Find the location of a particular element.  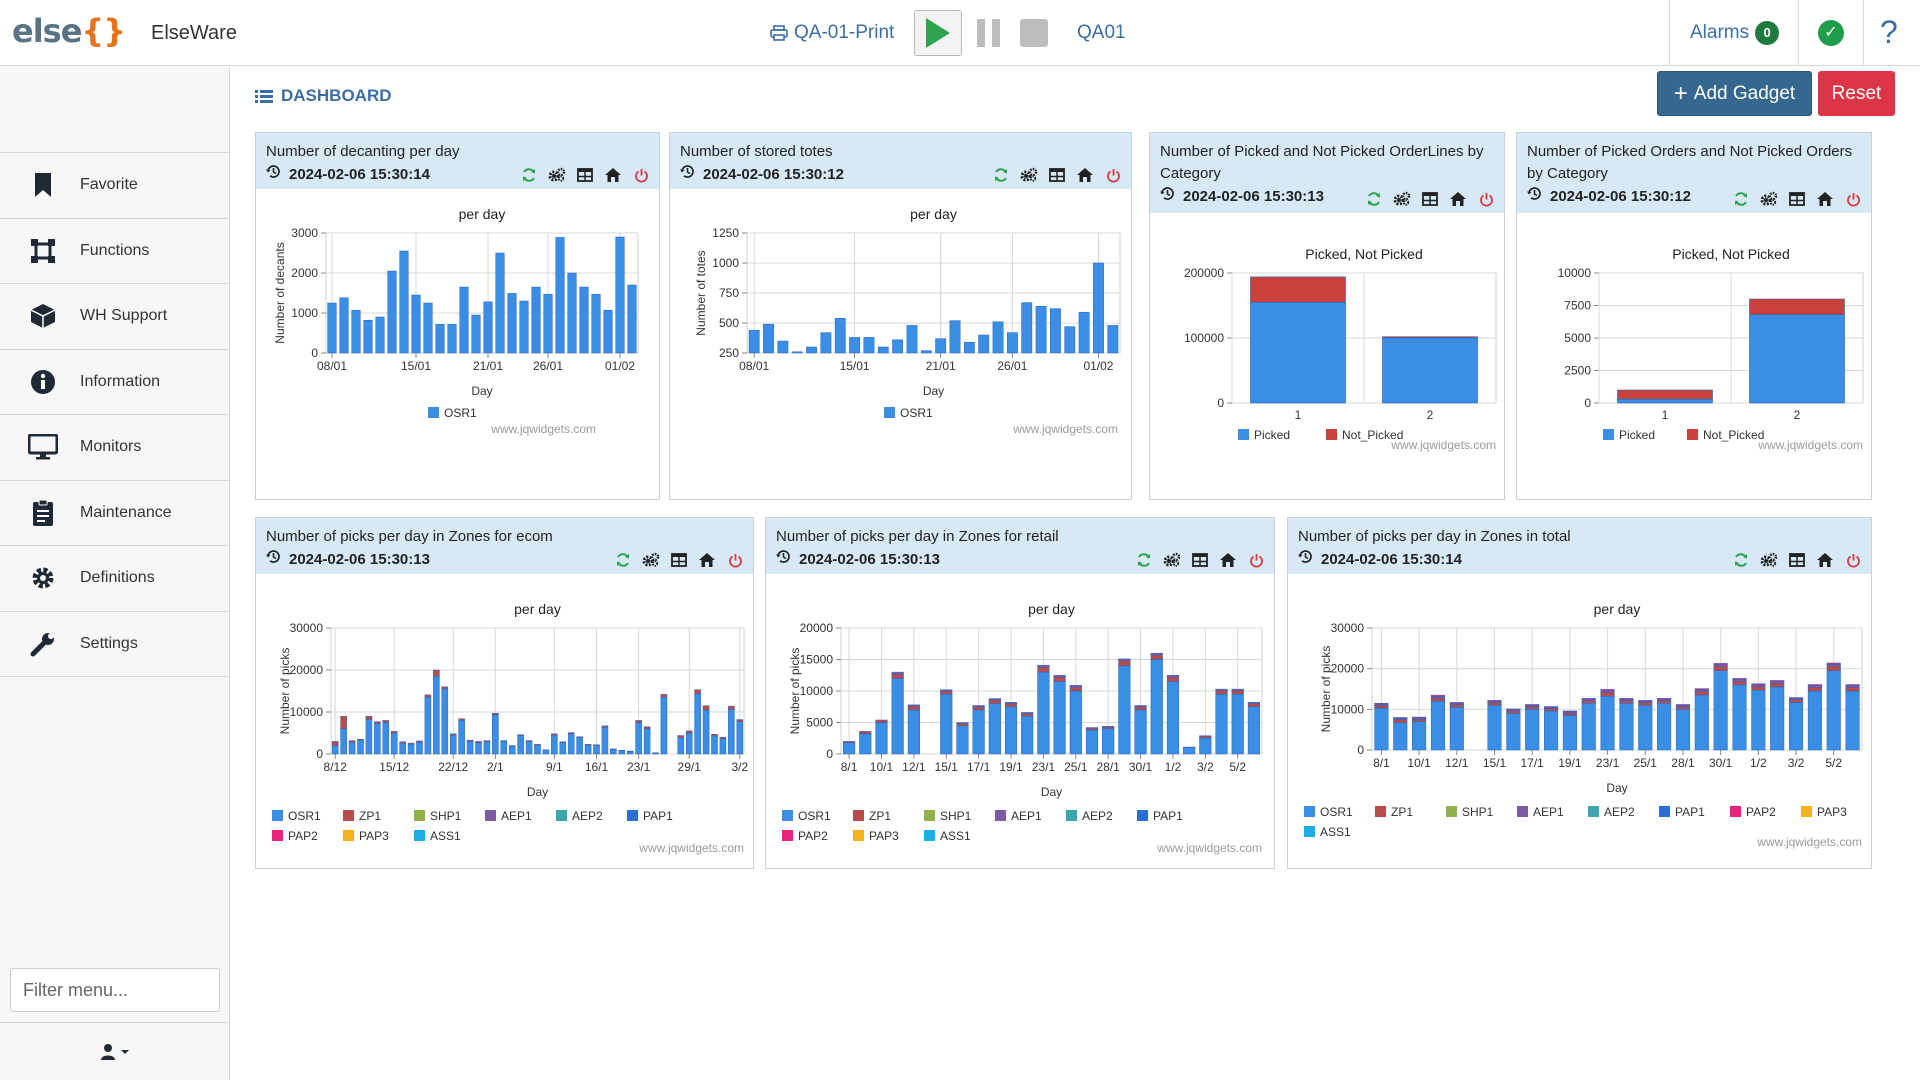

station-label: QA01 is located at coordinates (1101, 32).